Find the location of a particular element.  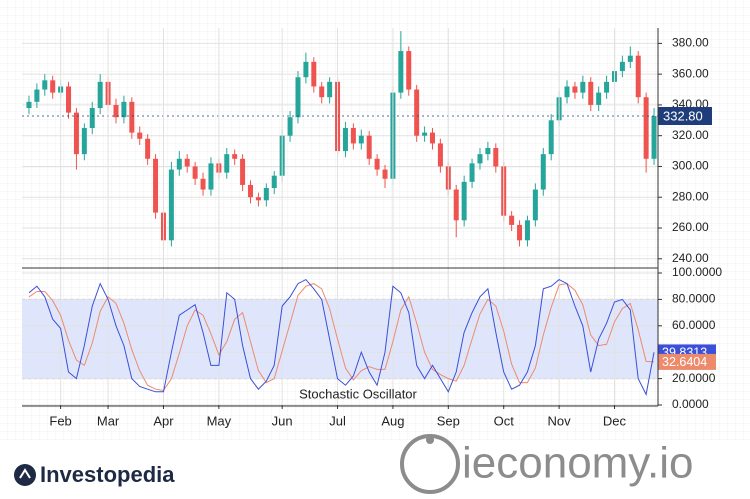

y-tick-label: 240.00 is located at coordinates (690, 258).